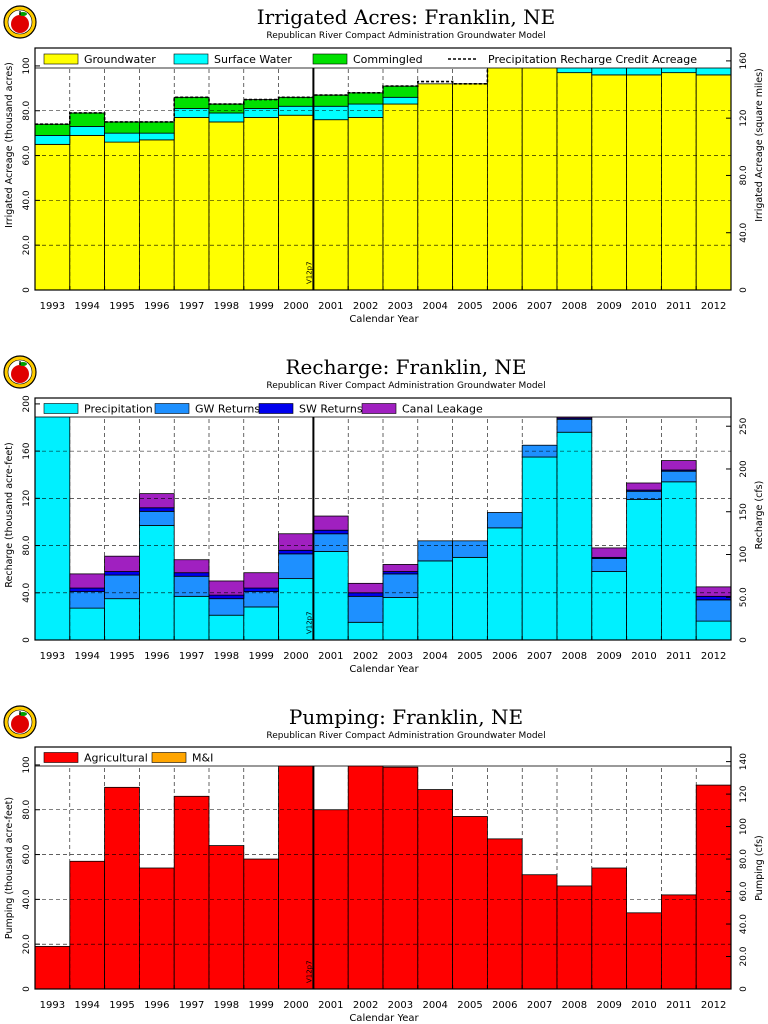  What do you see at coordinates (400, 100) in the screenshot?
I see `bar-2003-surface-water` at bounding box center [400, 100].